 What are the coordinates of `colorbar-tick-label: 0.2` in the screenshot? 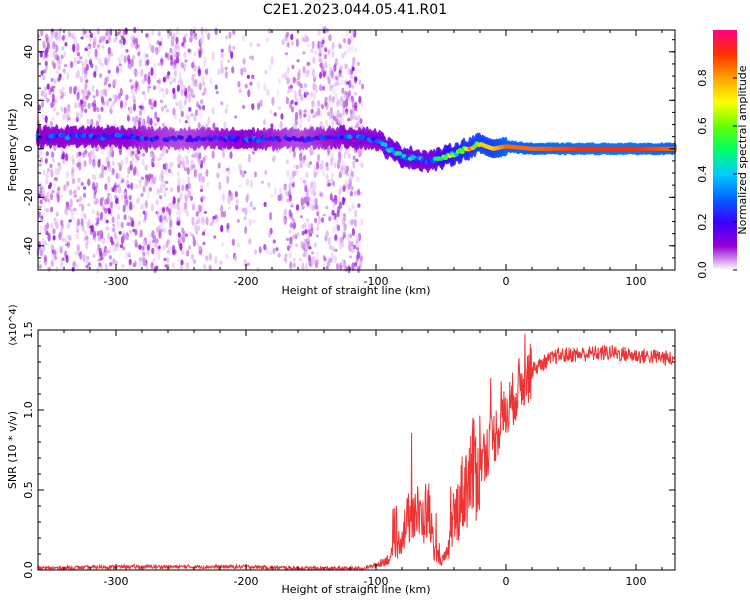 It's located at (702, 222).